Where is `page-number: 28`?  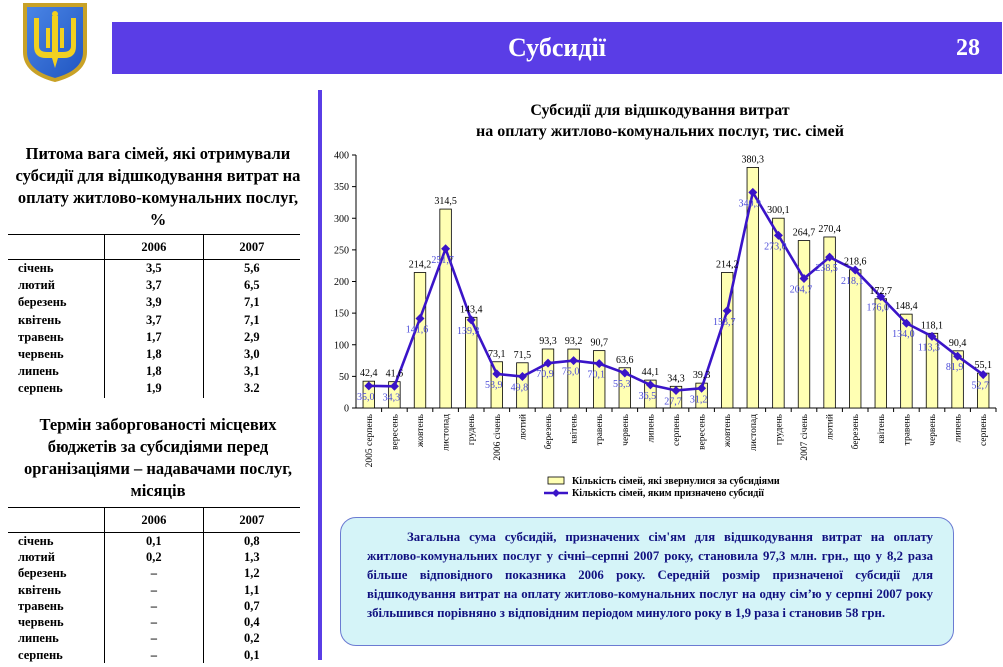 page-number: 28 is located at coordinates (968, 48).